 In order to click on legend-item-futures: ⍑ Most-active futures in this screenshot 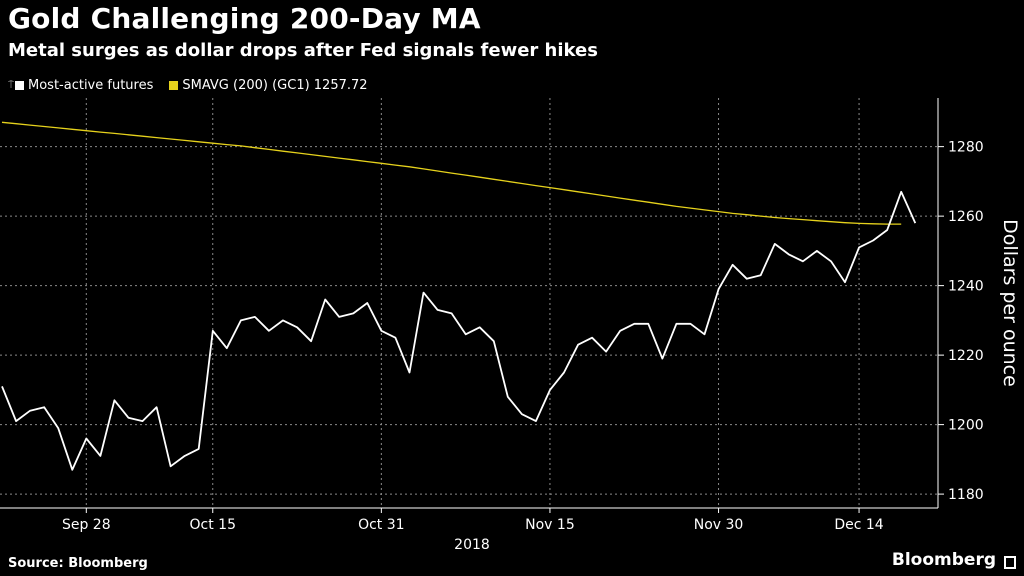, I will do `click(80, 85)`.